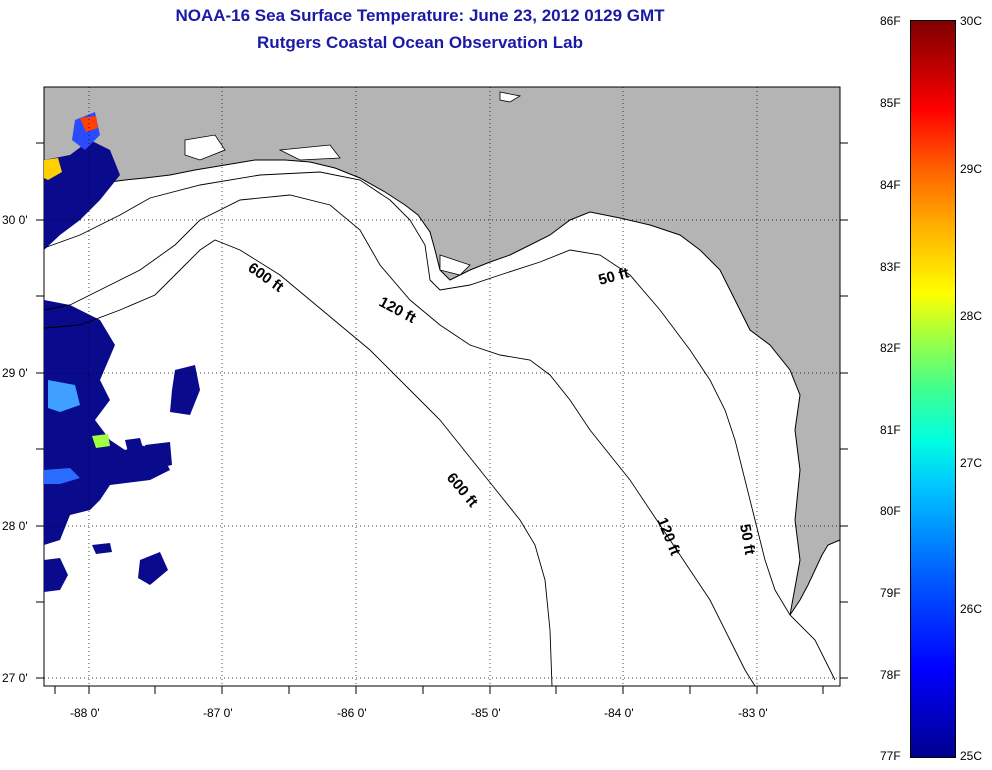 Image resolution: width=992 pixels, height=770 pixels. I want to click on contour-label: 50 ft, so click(747, 539).